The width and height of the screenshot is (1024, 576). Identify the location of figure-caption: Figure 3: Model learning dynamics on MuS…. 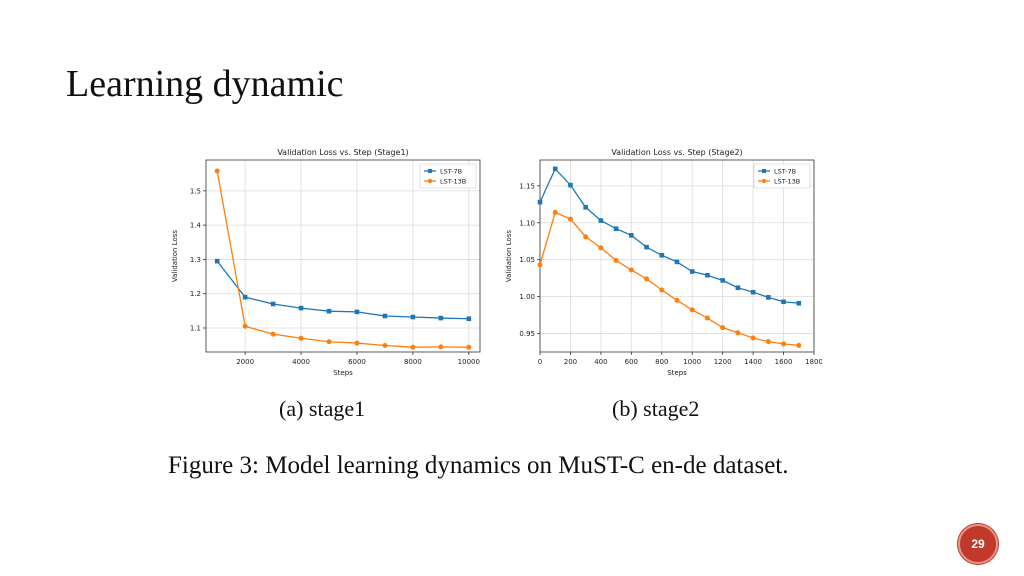
(478, 465).